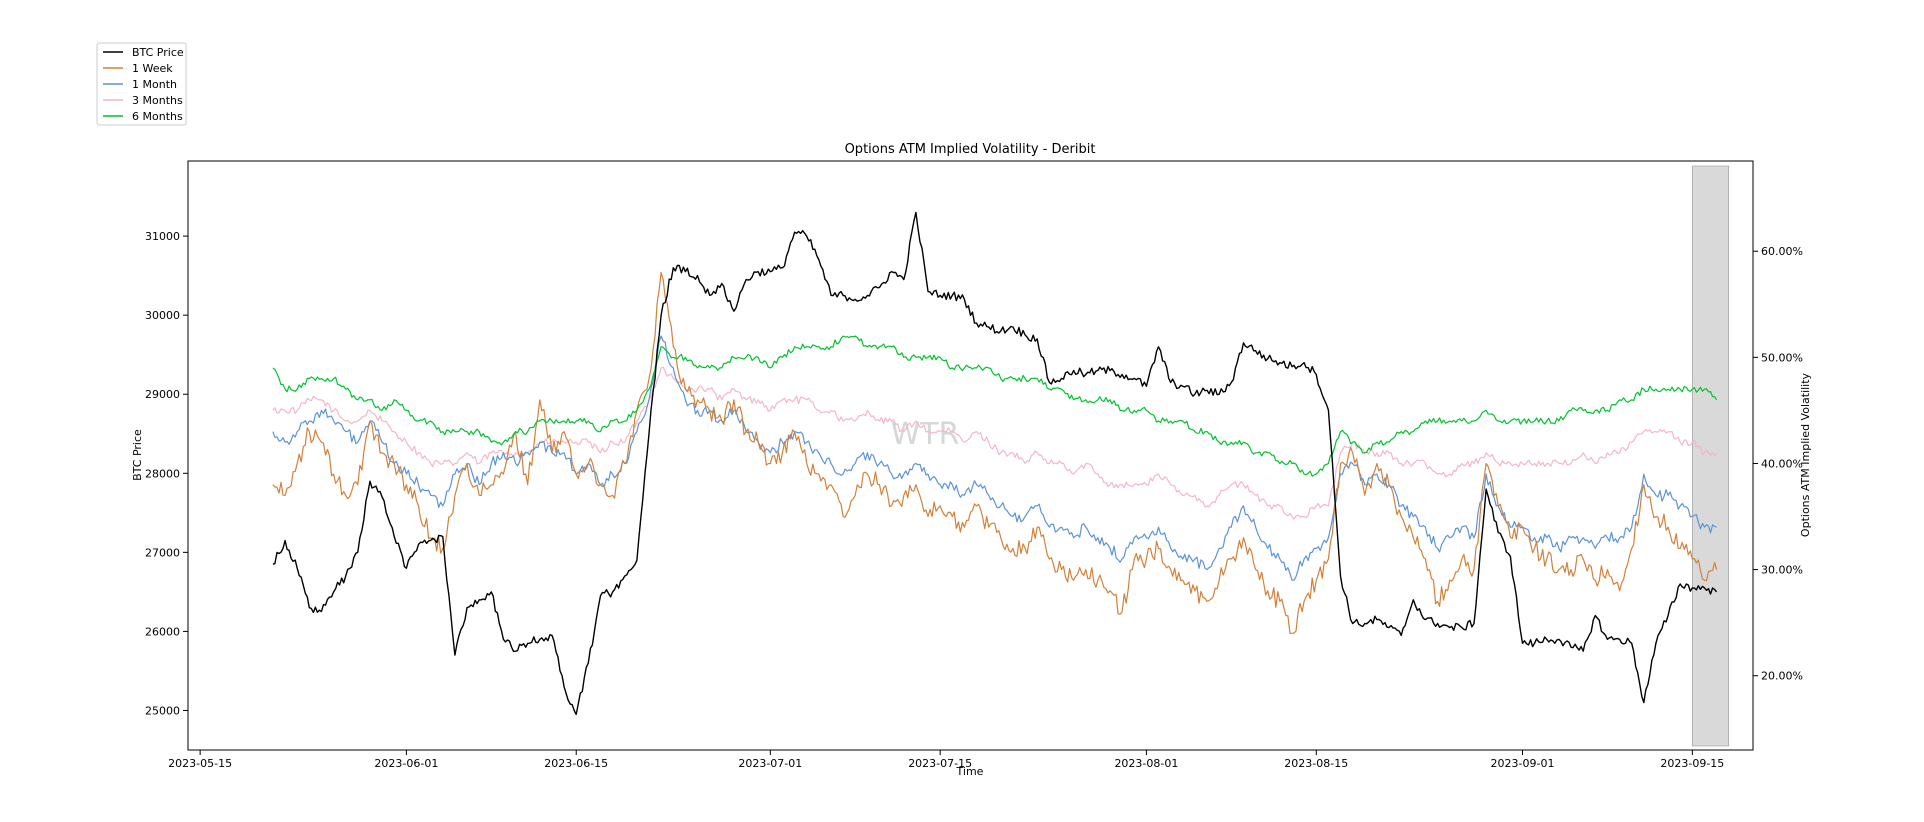 This screenshot has width=1924, height=822. Describe the element at coordinates (406, 763) in the screenshot. I see `x-tick-label: 2023-06-01` at that location.